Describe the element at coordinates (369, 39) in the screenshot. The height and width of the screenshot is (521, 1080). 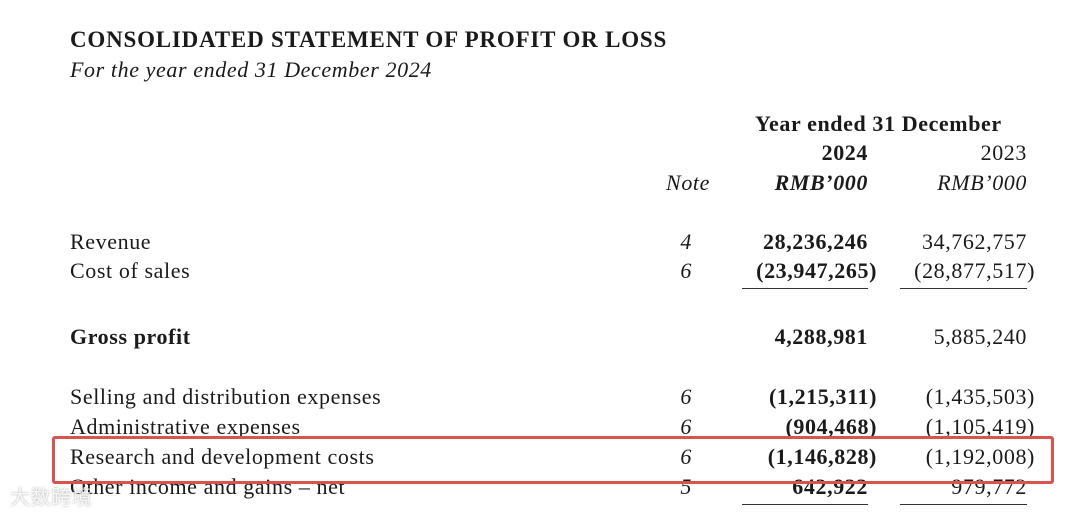
I see `title: CONSOLIDATED STATEMENT OF PROFIT OR LOSS` at that location.